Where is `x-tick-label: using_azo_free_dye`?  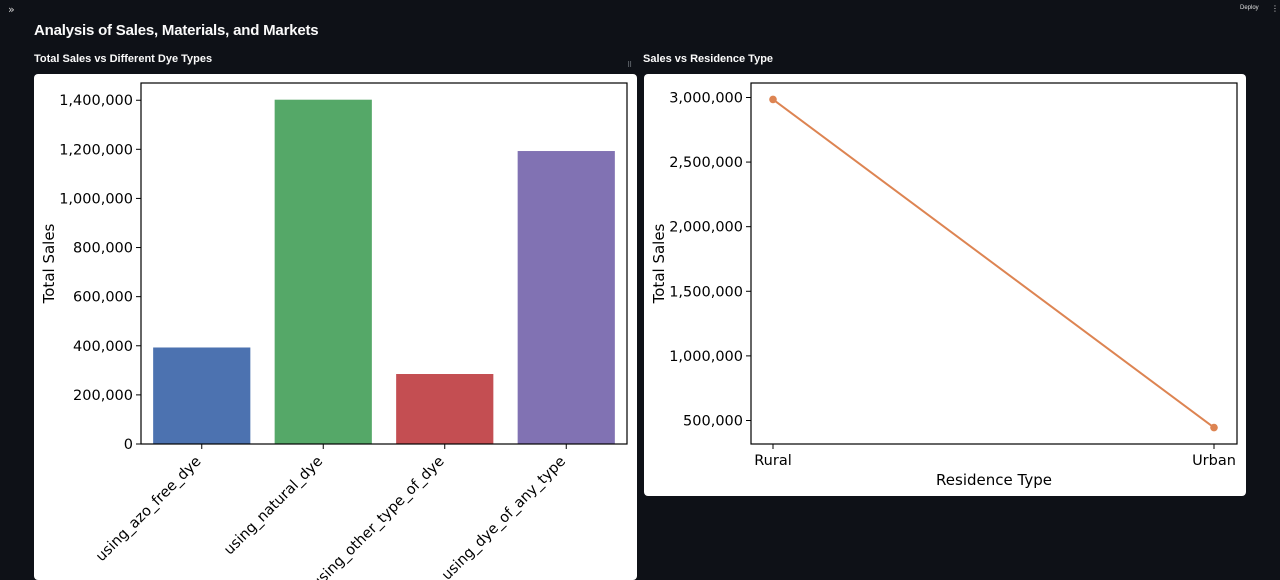 x-tick-label: using_azo_free_dye is located at coordinates (148, 508).